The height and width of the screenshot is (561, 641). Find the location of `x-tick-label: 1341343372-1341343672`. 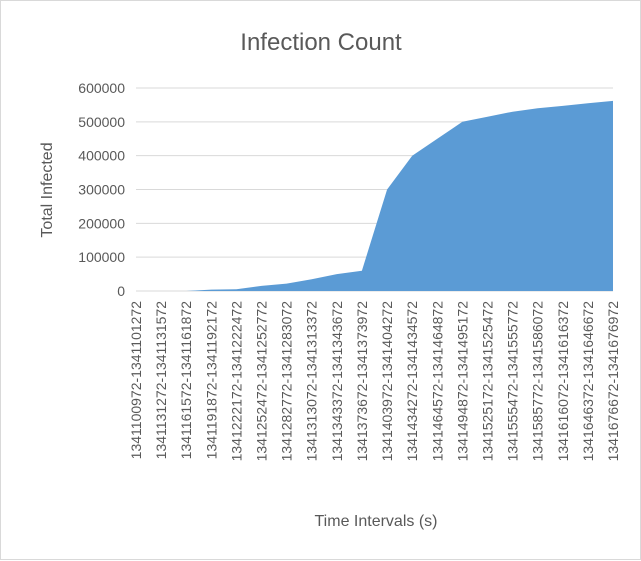

x-tick-label: 1341343372-1341343672 is located at coordinates (337, 381).